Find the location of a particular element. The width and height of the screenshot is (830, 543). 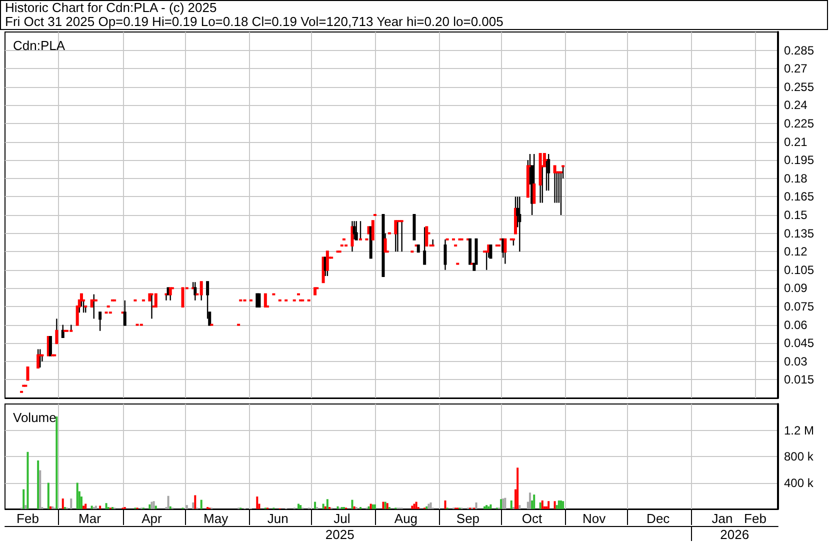

x-tick-label: Jun is located at coordinates (277, 518).